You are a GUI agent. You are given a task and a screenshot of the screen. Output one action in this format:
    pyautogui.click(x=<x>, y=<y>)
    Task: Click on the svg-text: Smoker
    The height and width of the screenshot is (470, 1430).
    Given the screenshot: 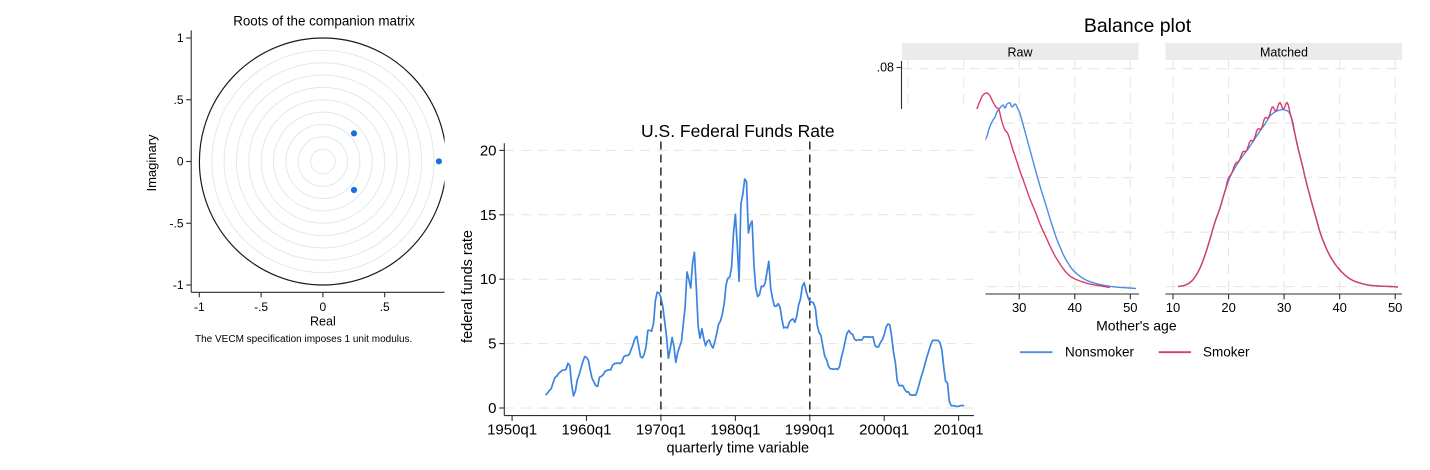 What is the action you would take?
    pyautogui.click(x=1226, y=352)
    